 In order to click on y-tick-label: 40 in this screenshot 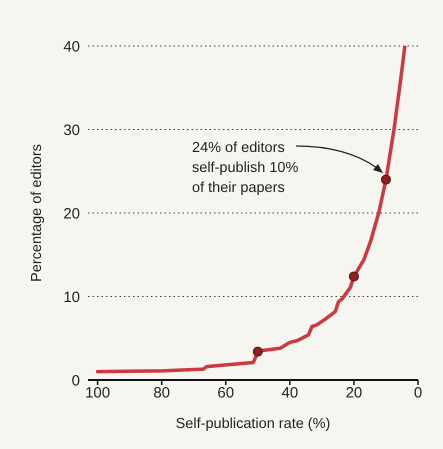, I will do `click(71, 47)`.